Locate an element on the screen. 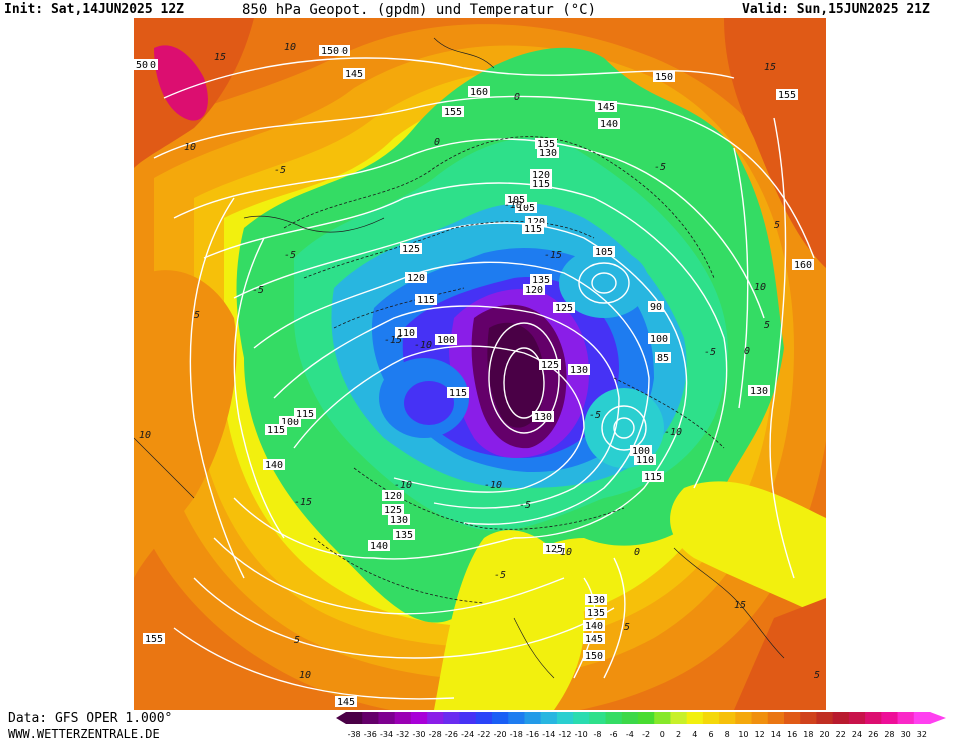 This screenshot has height=741, width=959. temperature-label: 5 is located at coordinates (627, 627).